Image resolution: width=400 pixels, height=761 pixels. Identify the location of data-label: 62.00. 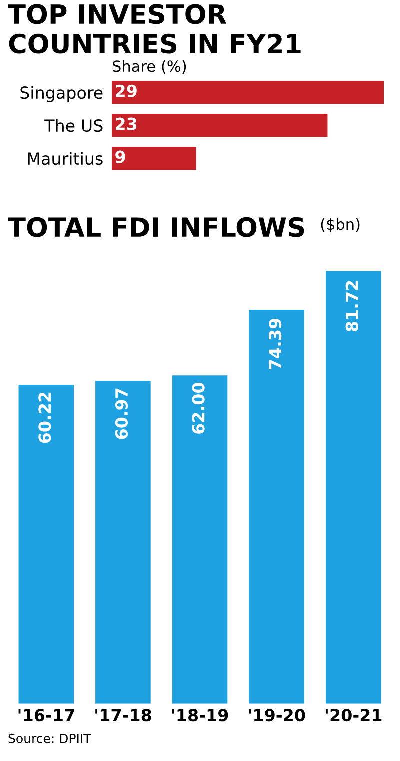
(198, 408).